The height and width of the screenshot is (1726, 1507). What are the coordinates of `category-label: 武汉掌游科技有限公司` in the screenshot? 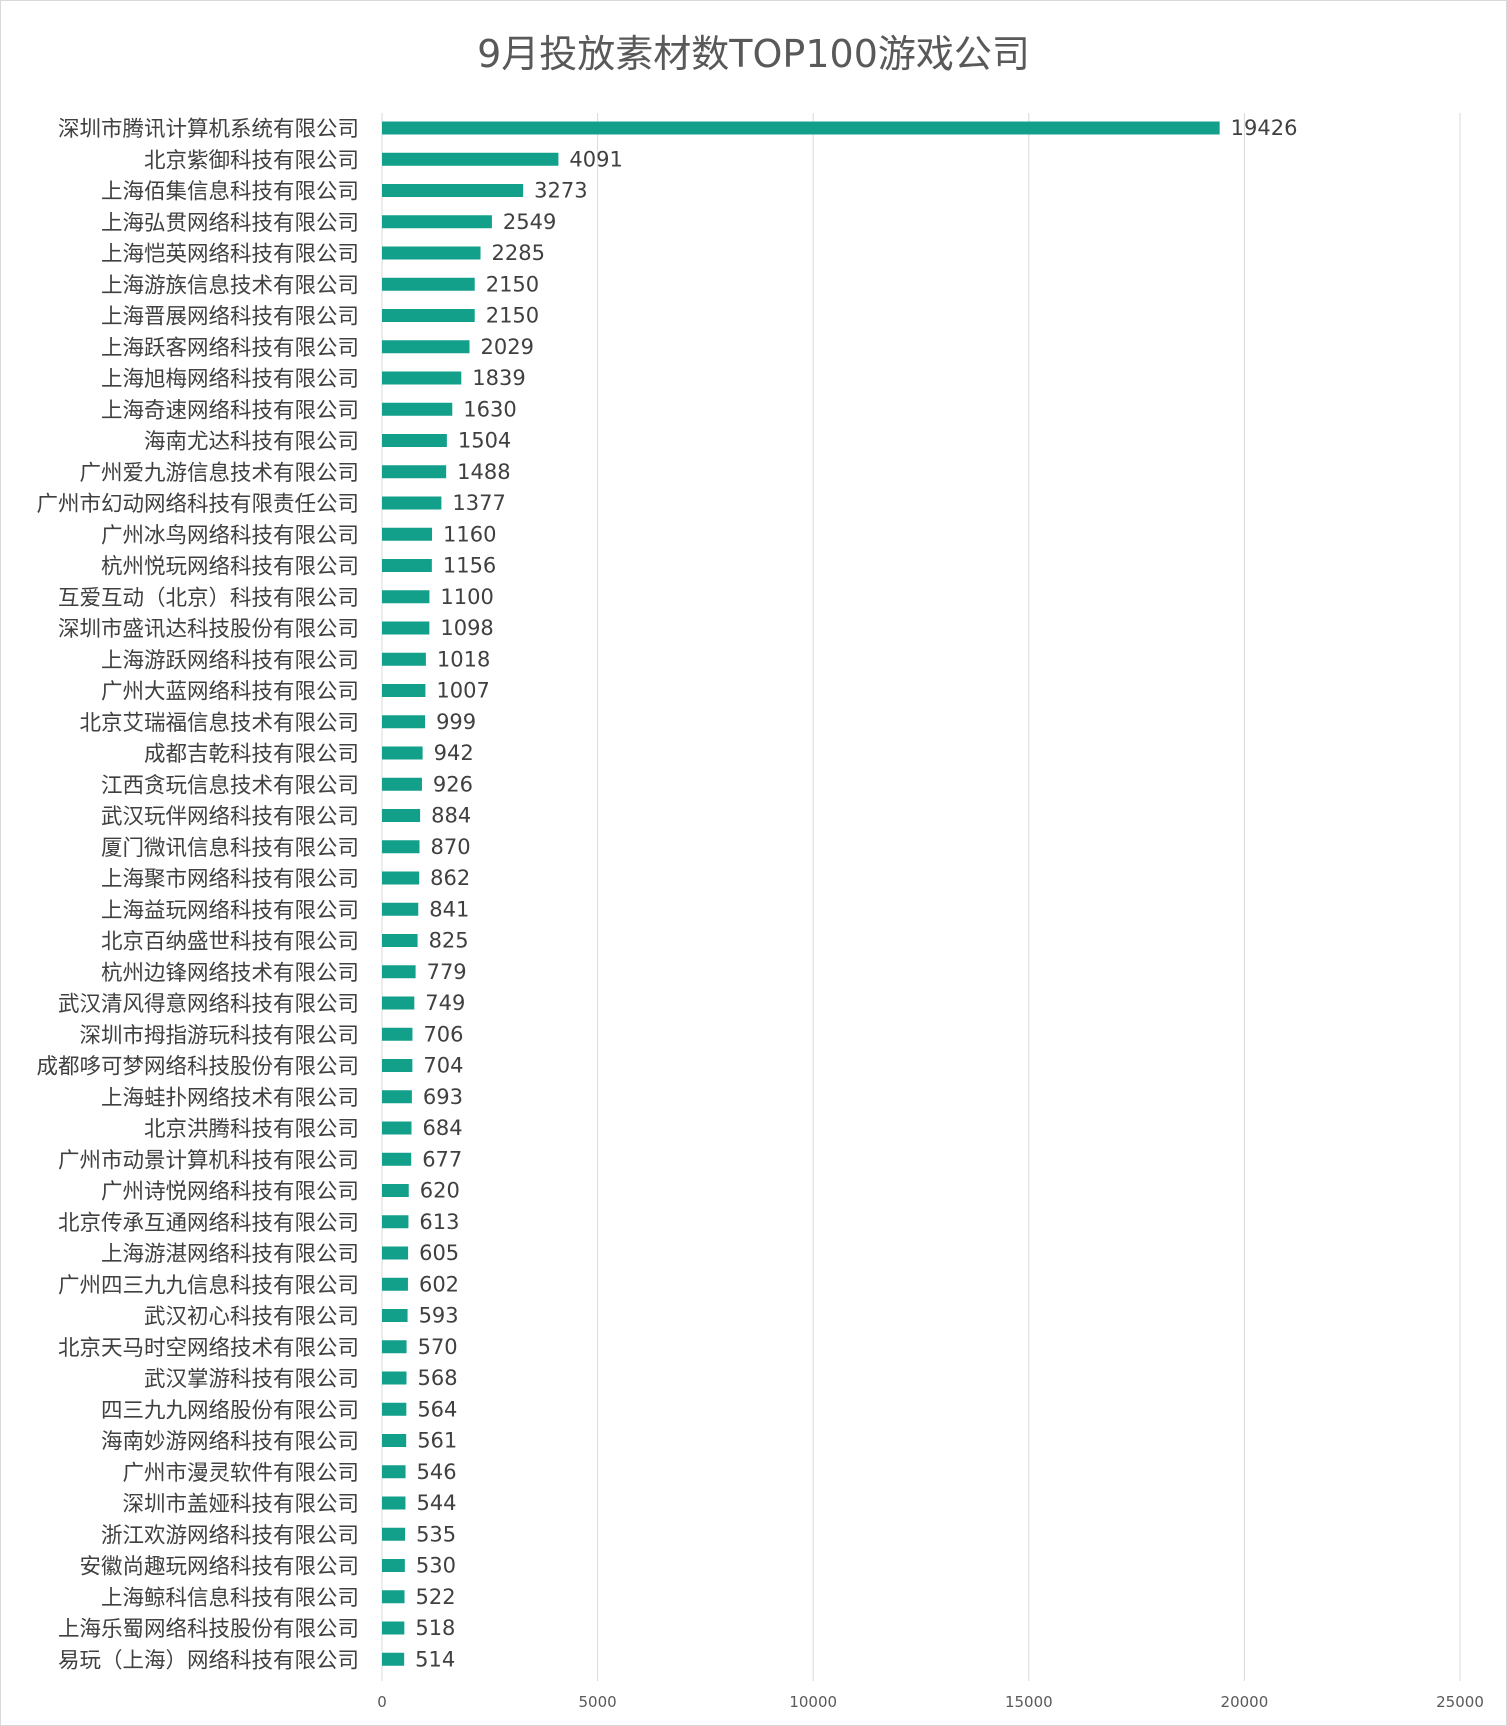 It's located at (251, 1379).